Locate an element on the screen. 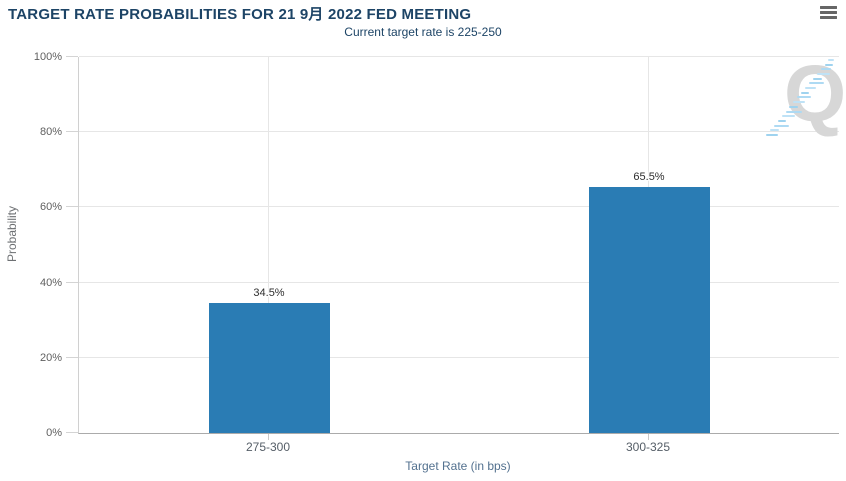 The image size is (846, 481). bar-value-label: 34.5% is located at coordinates (269, 293).